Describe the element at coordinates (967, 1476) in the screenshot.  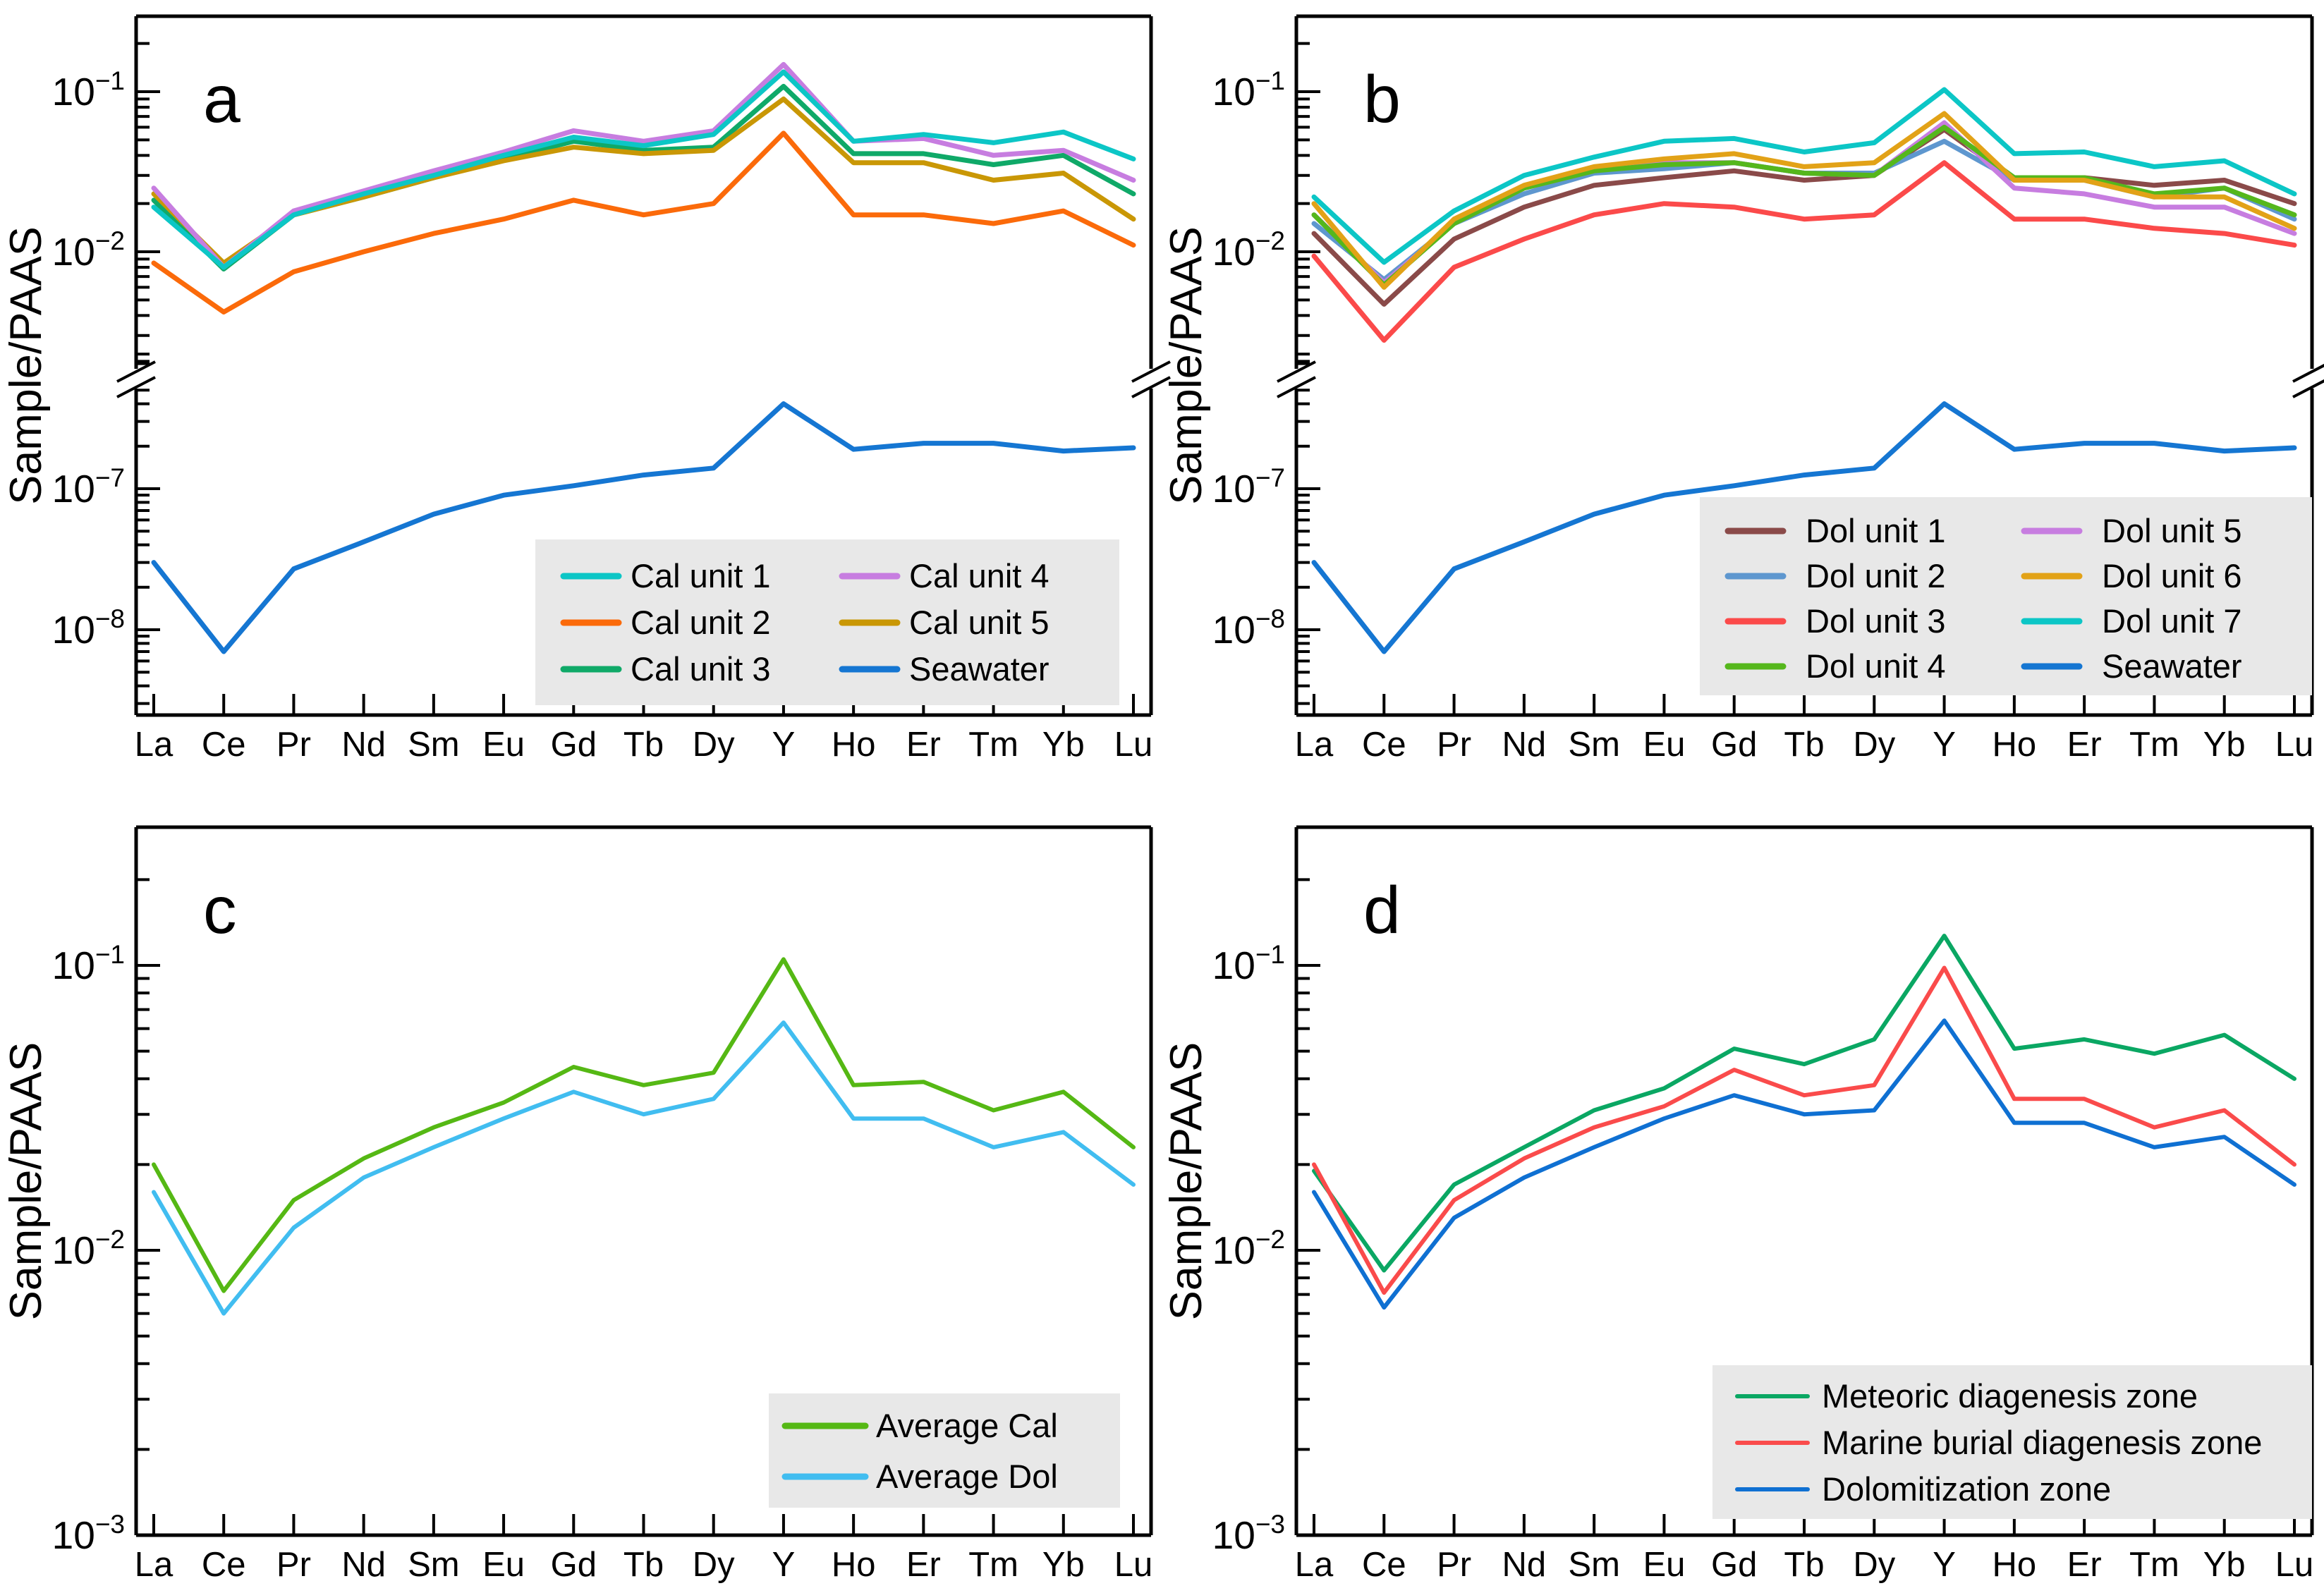
I see `legend-label: Average Dol` at that location.